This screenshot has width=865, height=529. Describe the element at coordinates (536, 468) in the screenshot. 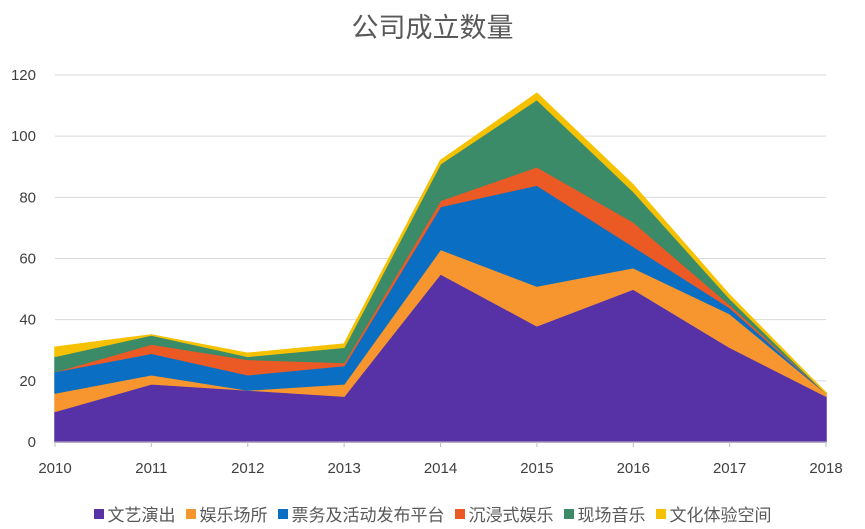

I see `x-tick-label: 2015` at that location.